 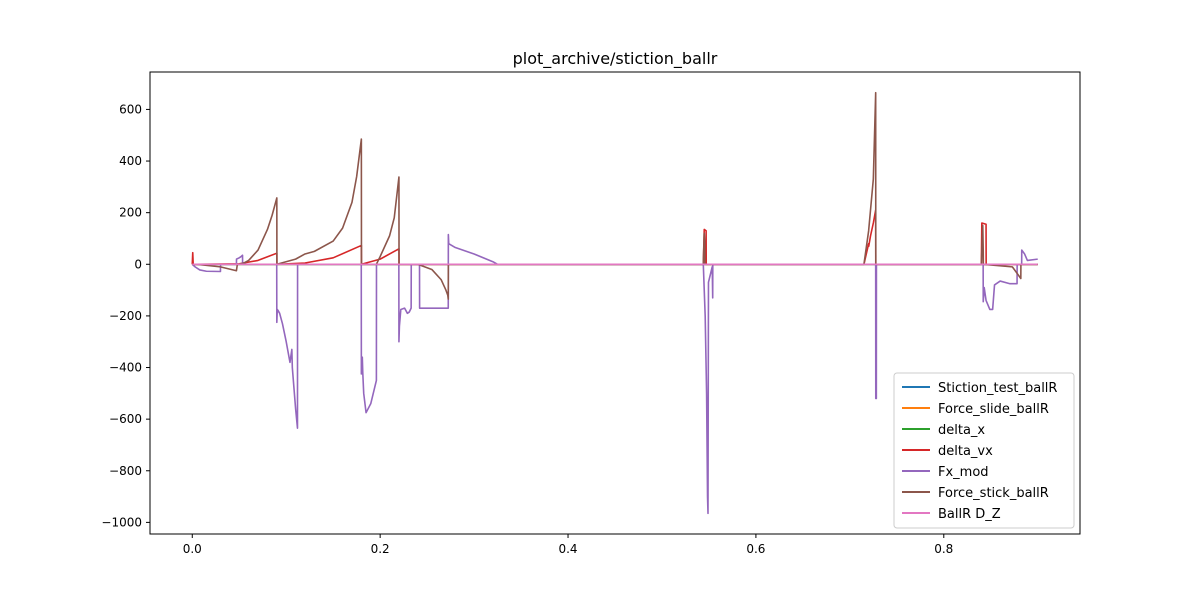 I want to click on x-tick-label: 0.4, so click(x=567, y=549).